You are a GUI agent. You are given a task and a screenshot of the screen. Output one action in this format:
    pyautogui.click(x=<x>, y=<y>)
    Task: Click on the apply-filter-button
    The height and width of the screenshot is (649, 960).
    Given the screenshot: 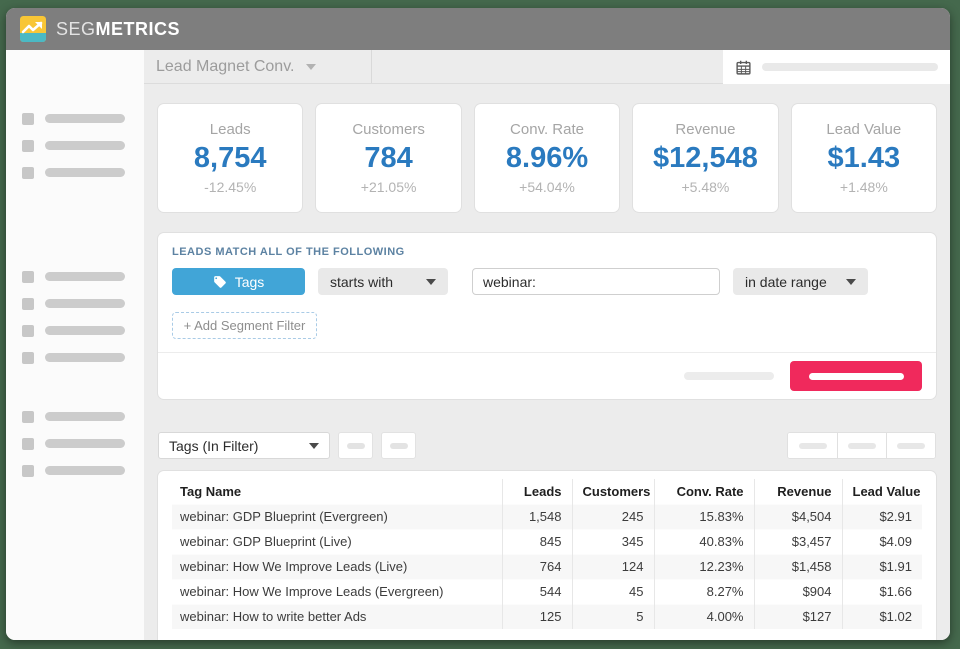 What is the action you would take?
    pyautogui.click(x=856, y=376)
    